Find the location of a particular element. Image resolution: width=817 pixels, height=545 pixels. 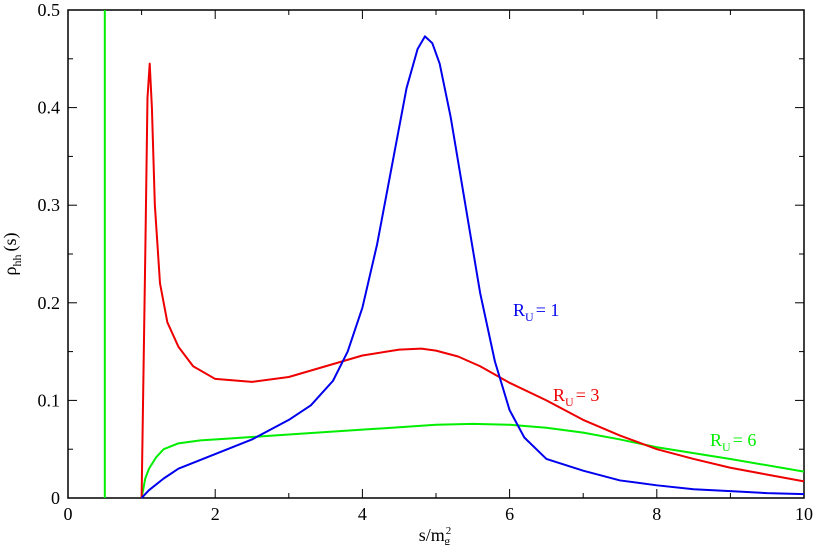

y-tick-label: 0.1 is located at coordinates (49, 400).